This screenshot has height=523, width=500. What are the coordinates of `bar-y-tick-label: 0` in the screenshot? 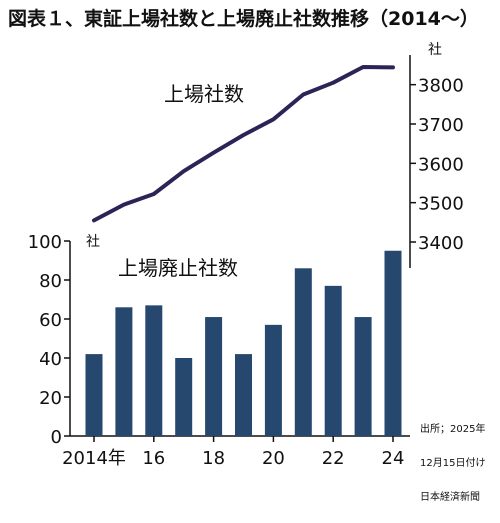 It's located at (56, 437).